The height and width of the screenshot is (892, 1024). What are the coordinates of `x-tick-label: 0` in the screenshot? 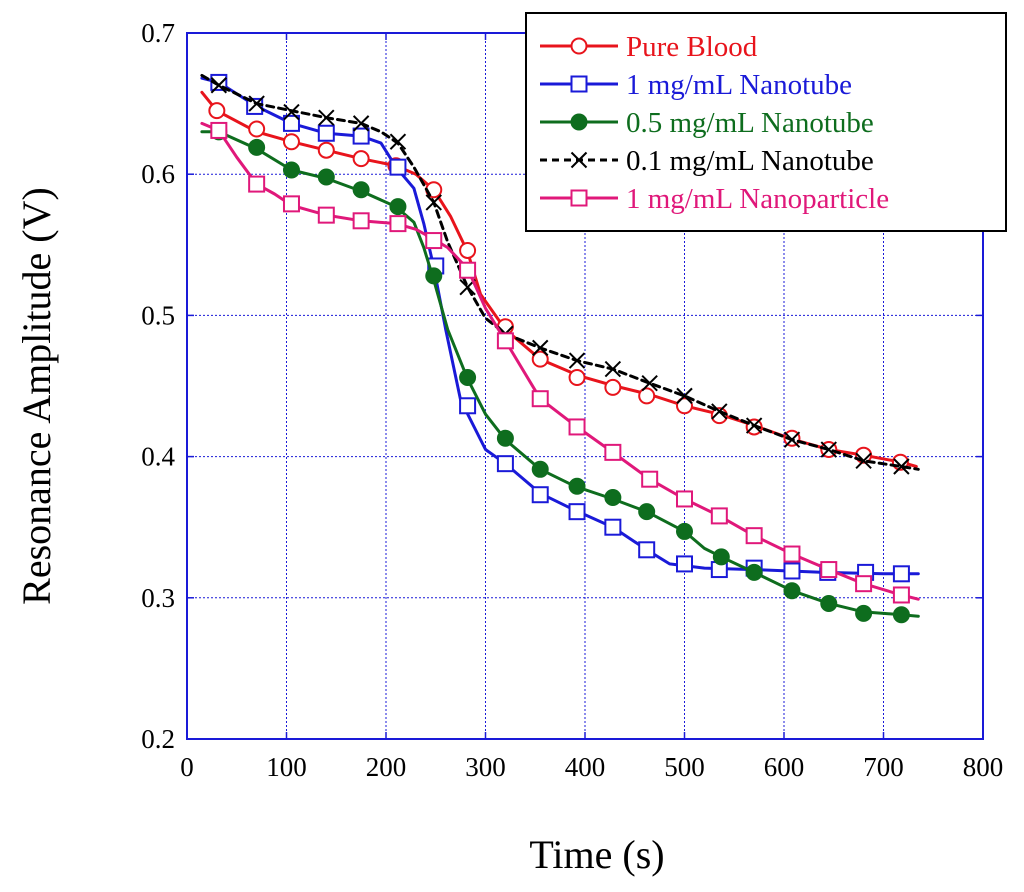 It's located at (187, 767).